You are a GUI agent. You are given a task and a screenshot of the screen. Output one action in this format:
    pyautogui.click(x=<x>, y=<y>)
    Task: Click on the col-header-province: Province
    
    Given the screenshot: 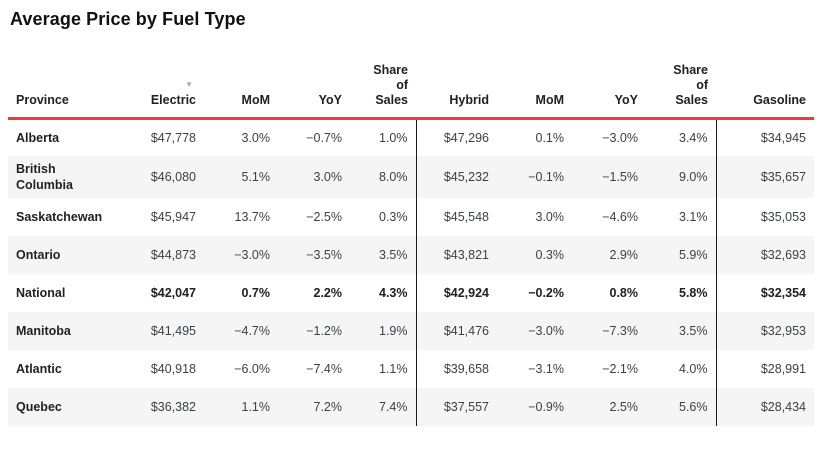 What is the action you would take?
    pyautogui.click(x=42, y=99)
    